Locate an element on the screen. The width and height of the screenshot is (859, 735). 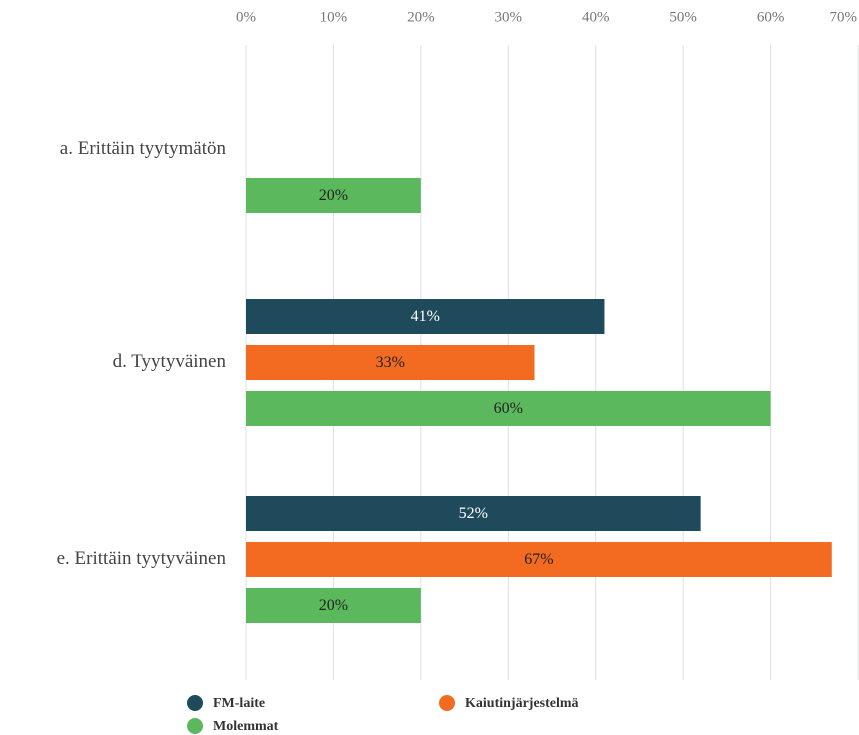
x-tick-label: 20% is located at coordinates (421, 17).